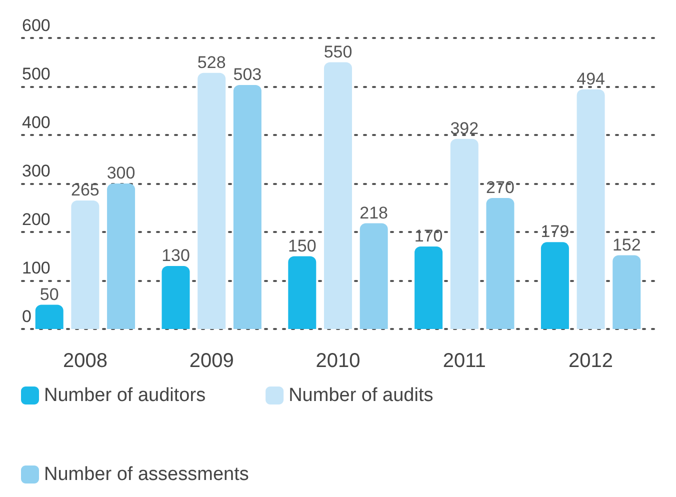 The width and height of the screenshot is (676, 497). I want to click on data-label: 130, so click(176, 255).